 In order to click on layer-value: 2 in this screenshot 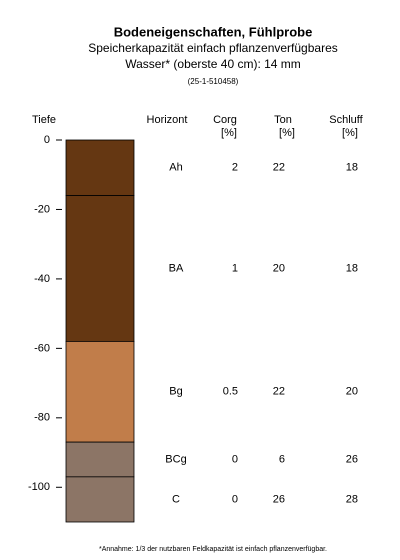, I will do `click(235, 168)`.